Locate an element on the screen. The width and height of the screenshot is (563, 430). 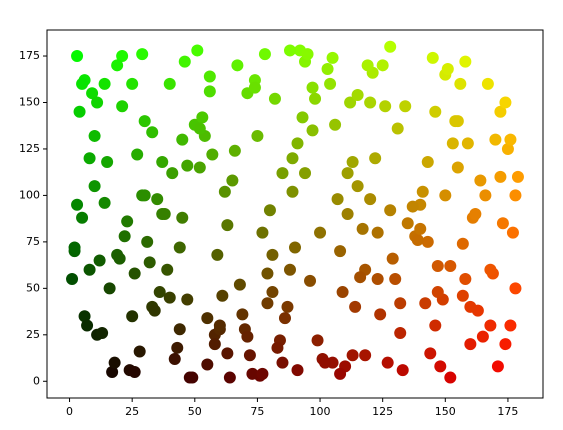
y-tick-label: 0 is located at coordinates (36, 380).